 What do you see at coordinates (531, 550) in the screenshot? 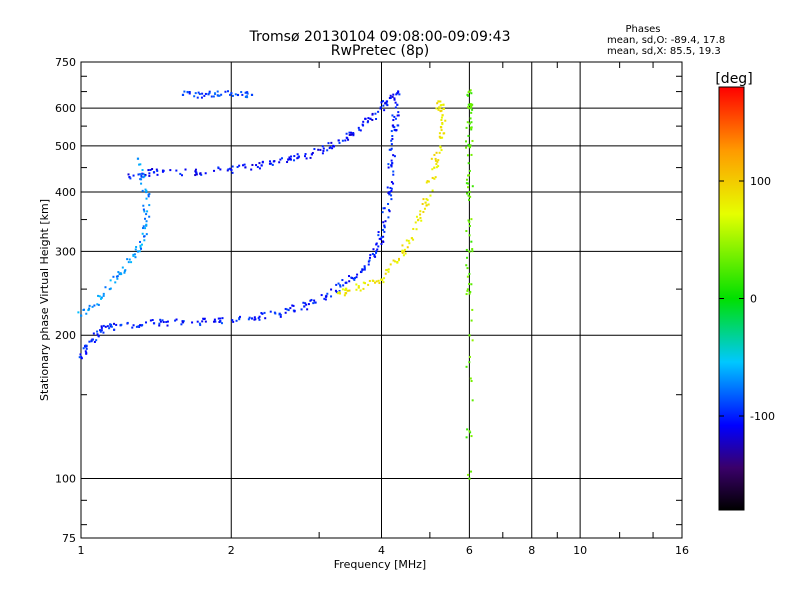
I see `x-tick-label: 8` at bounding box center [531, 550].